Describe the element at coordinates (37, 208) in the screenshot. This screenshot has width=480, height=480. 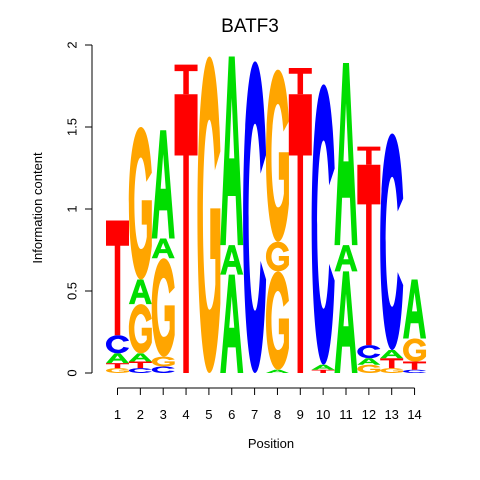
I see `y-axis-label: Information content` at that location.